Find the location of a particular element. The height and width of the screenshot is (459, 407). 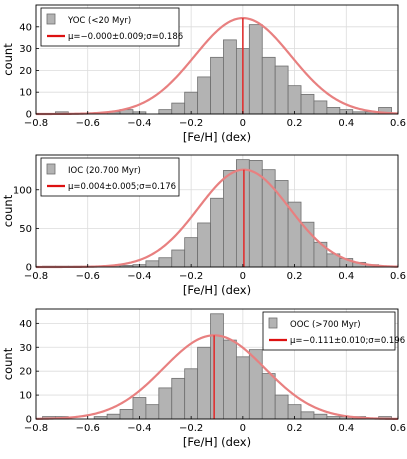

y-tick-label: 50 is located at coordinates (25, 229).